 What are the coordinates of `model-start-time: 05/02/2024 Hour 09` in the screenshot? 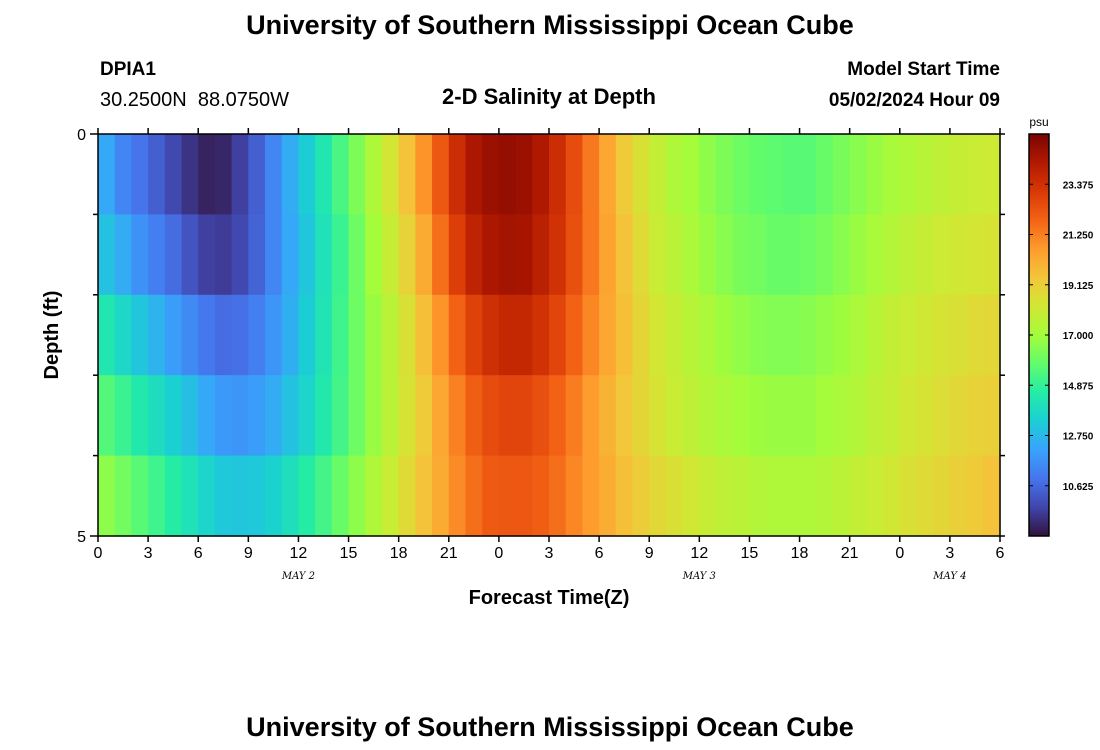 It's located at (914, 100).